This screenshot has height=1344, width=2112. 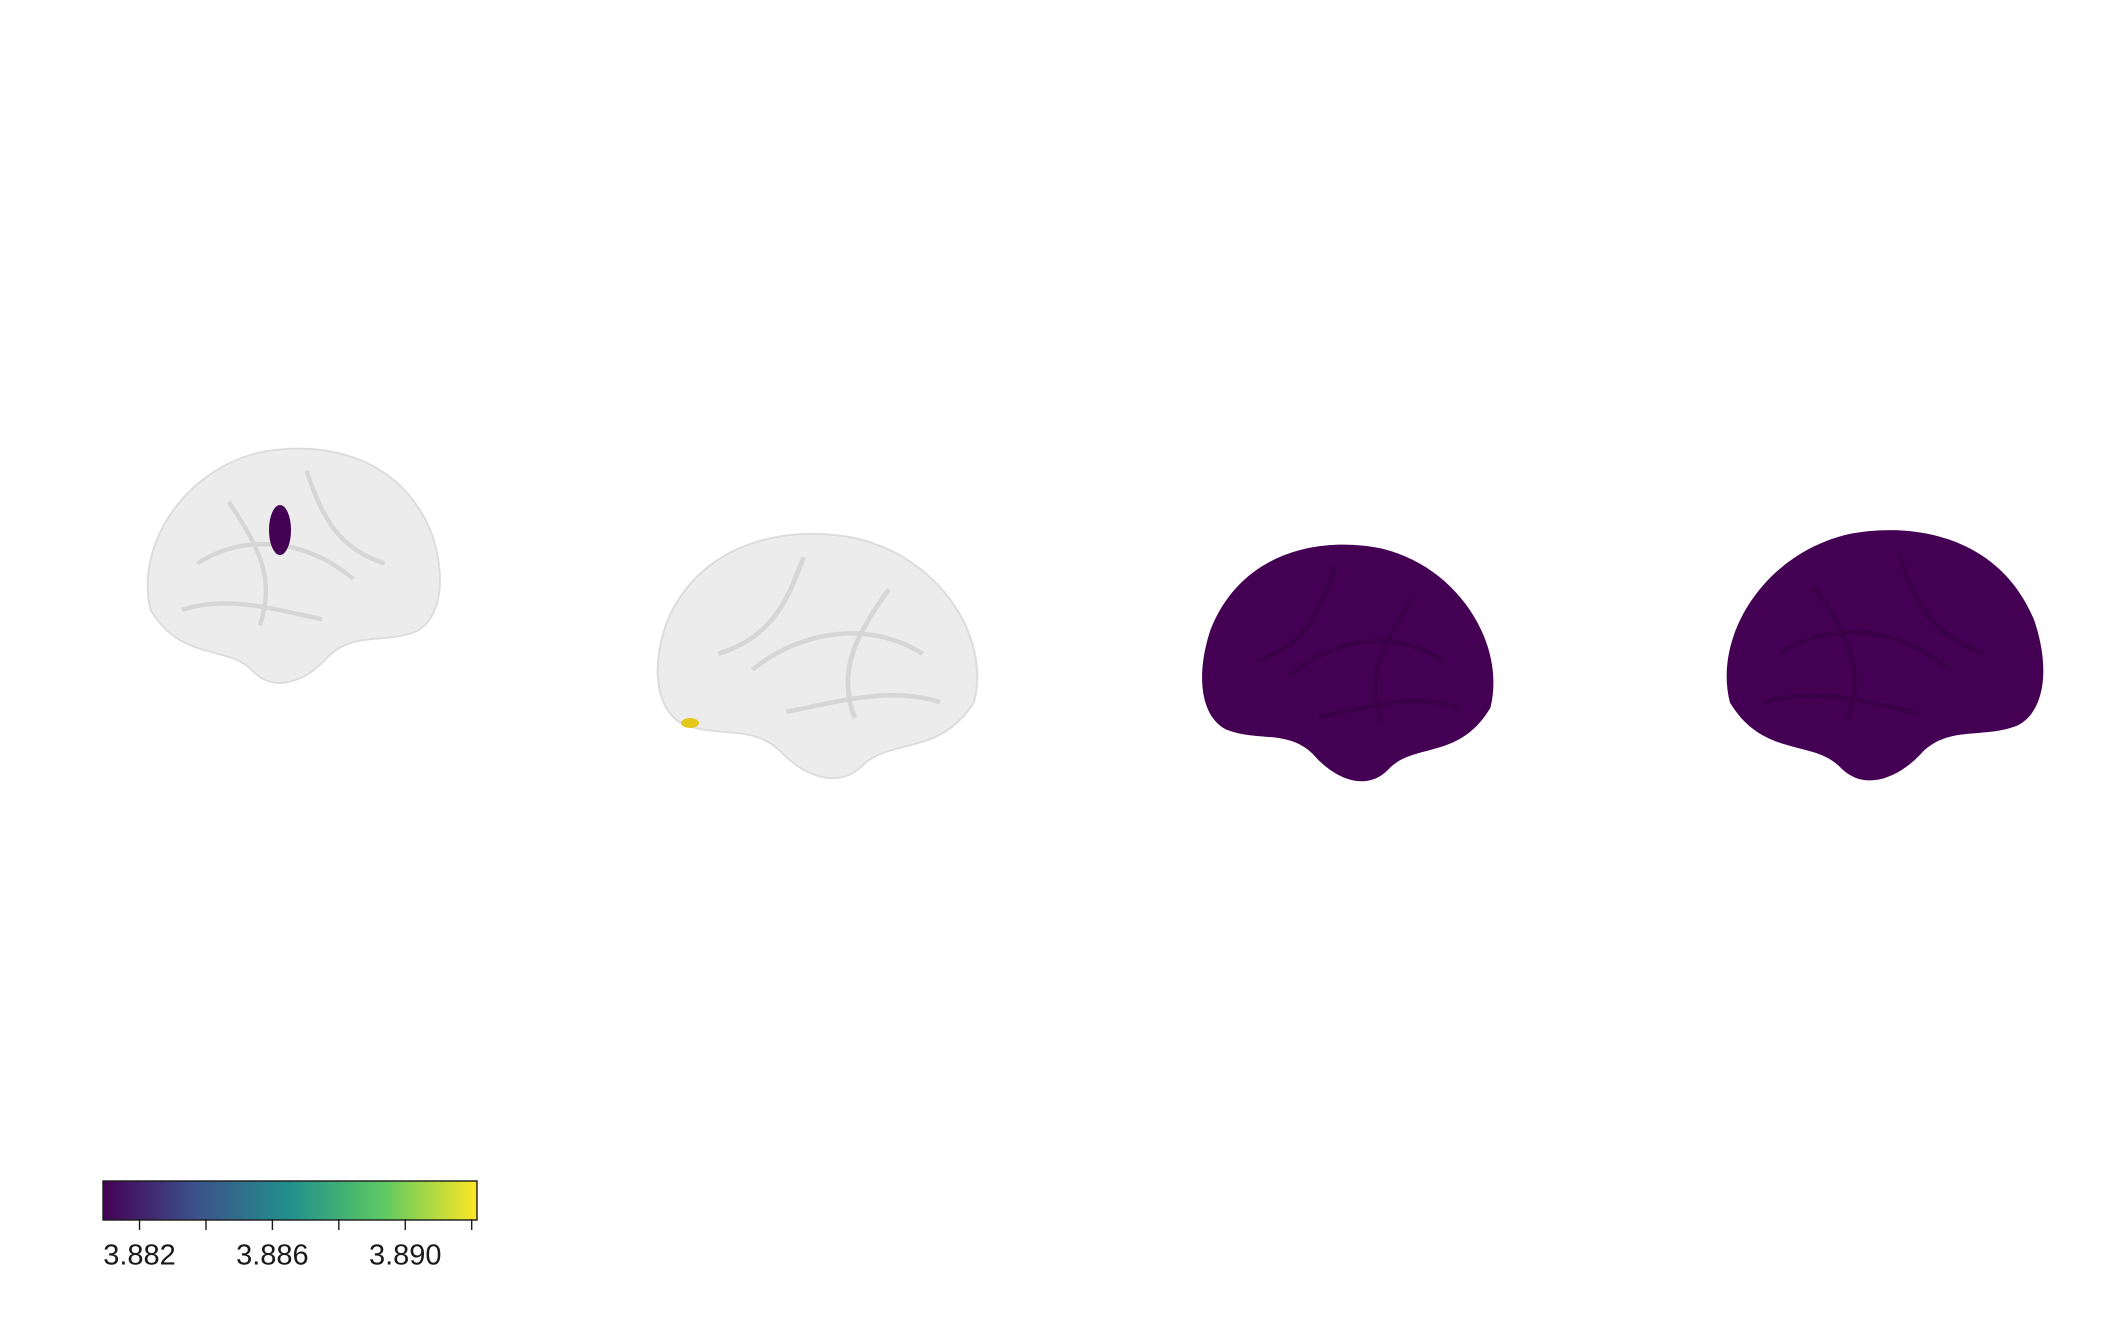 I want to click on brain-lateral-left, so click(x=294, y=565).